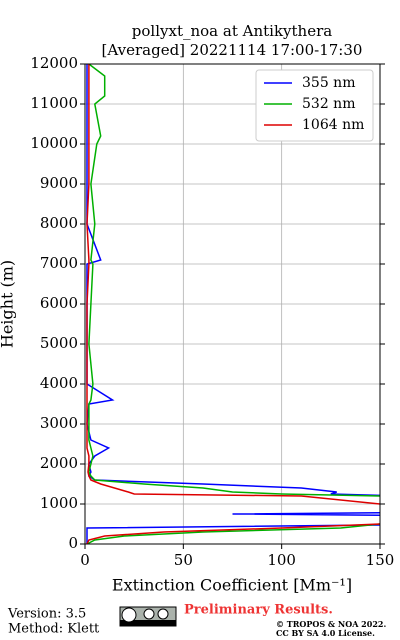  Describe the element at coordinates (59, 503) in the screenshot. I see `y-tick-label: 1000` at that location.